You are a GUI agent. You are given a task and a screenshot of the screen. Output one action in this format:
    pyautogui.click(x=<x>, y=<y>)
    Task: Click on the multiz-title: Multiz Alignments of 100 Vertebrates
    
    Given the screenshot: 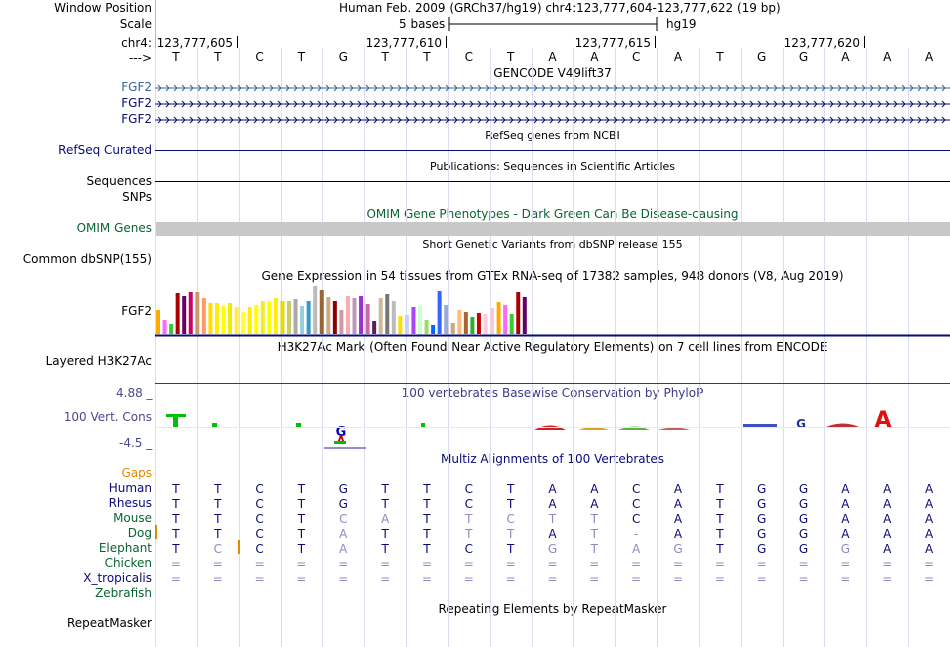 What is the action you would take?
    pyautogui.click(x=552, y=459)
    